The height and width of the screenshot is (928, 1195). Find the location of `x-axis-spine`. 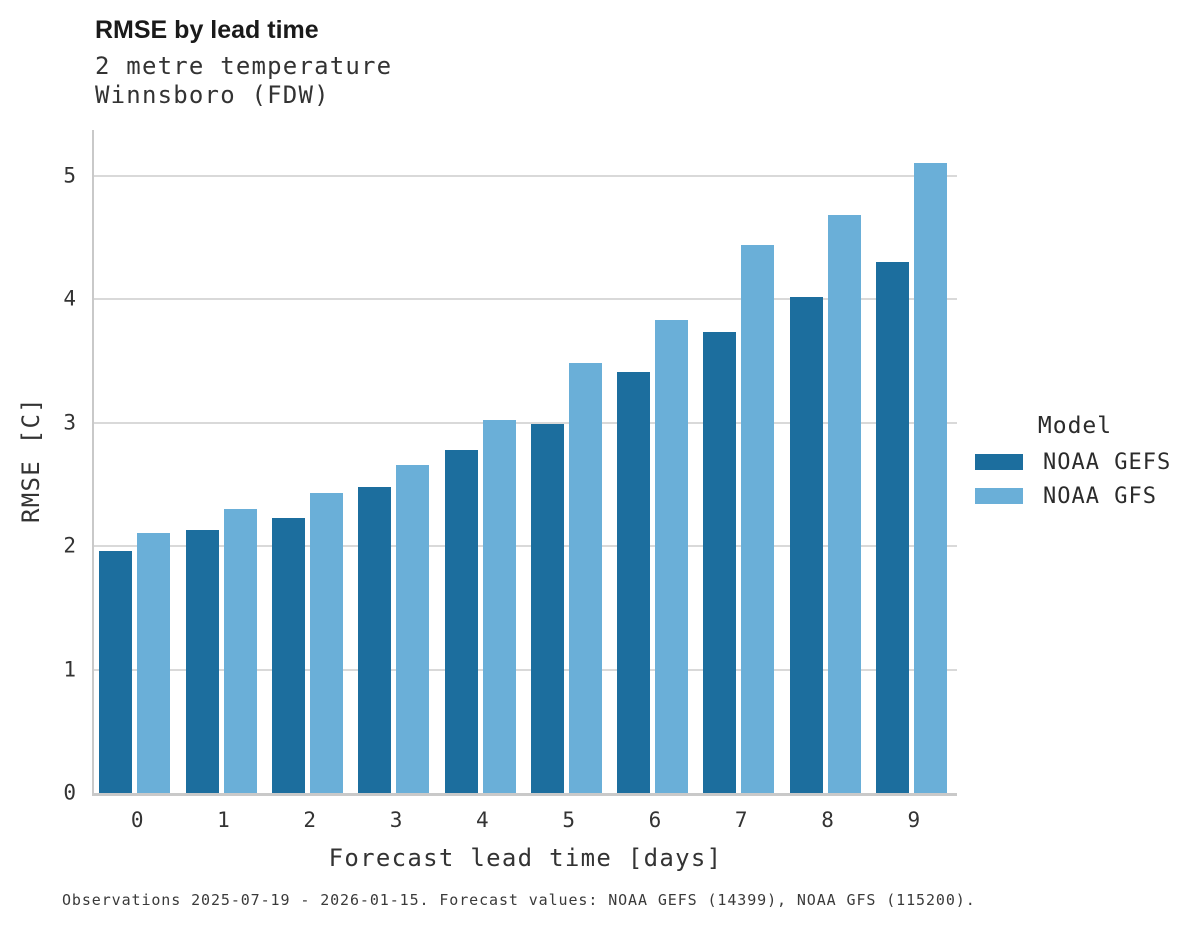

x-axis-spine is located at coordinates (524, 794).